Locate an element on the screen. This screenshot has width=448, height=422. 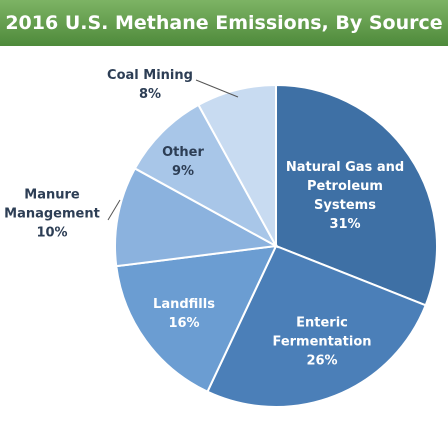
category-label: Natural Gas and Petroleum Systems is located at coordinates (345, 186).